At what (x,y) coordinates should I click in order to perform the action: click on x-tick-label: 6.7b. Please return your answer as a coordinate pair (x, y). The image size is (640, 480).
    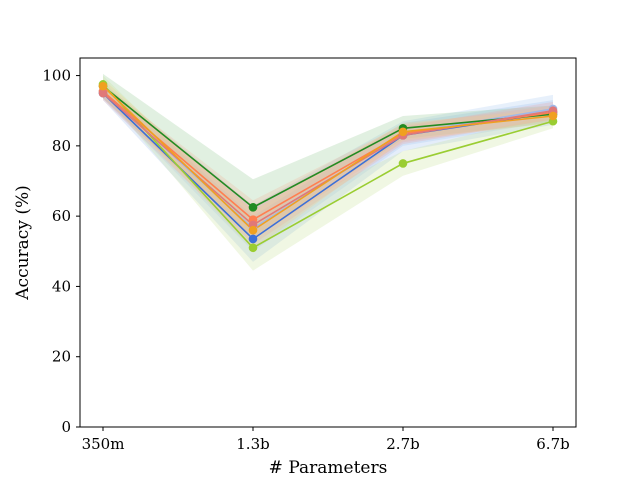
    Looking at the image, I should click on (552, 444).